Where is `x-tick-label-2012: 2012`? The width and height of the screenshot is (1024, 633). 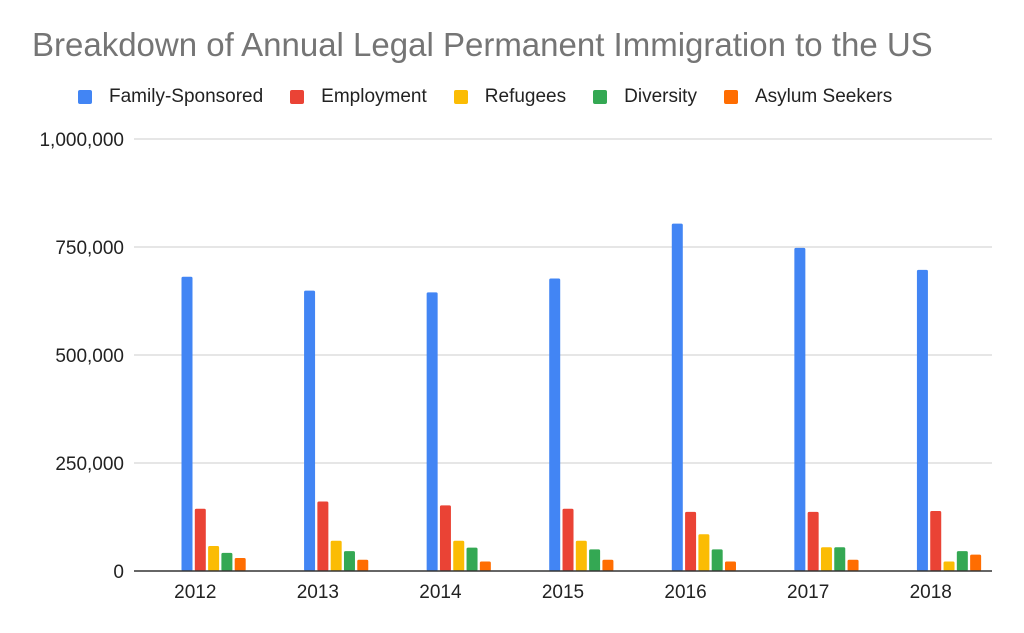
x-tick-label-2012: 2012 is located at coordinates (195, 592).